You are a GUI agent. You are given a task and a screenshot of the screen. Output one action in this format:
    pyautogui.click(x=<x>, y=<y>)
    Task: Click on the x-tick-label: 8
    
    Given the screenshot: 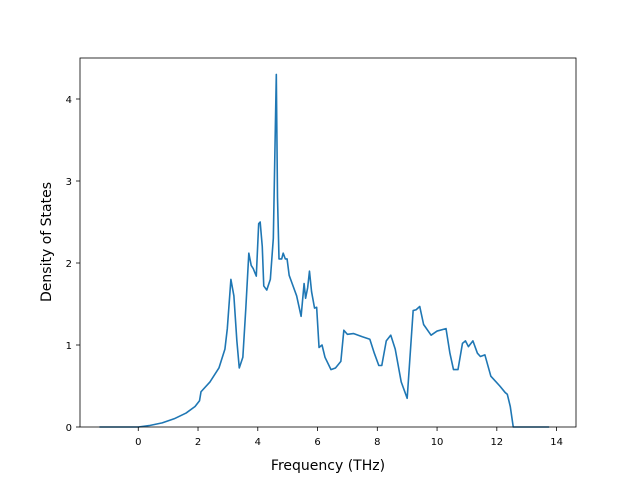 What is the action you would take?
    pyautogui.click(x=377, y=442)
    